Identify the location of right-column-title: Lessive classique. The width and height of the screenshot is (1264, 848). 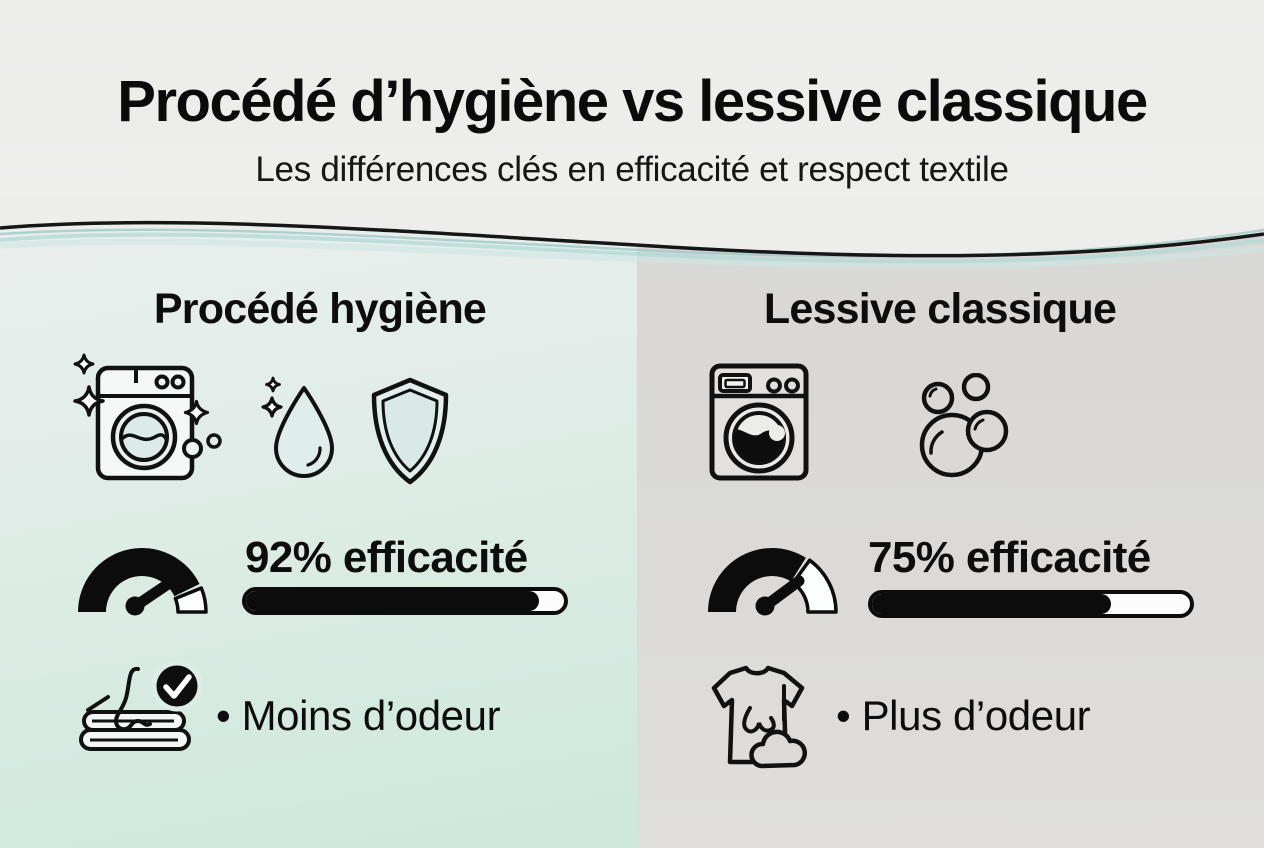
(940, 309).